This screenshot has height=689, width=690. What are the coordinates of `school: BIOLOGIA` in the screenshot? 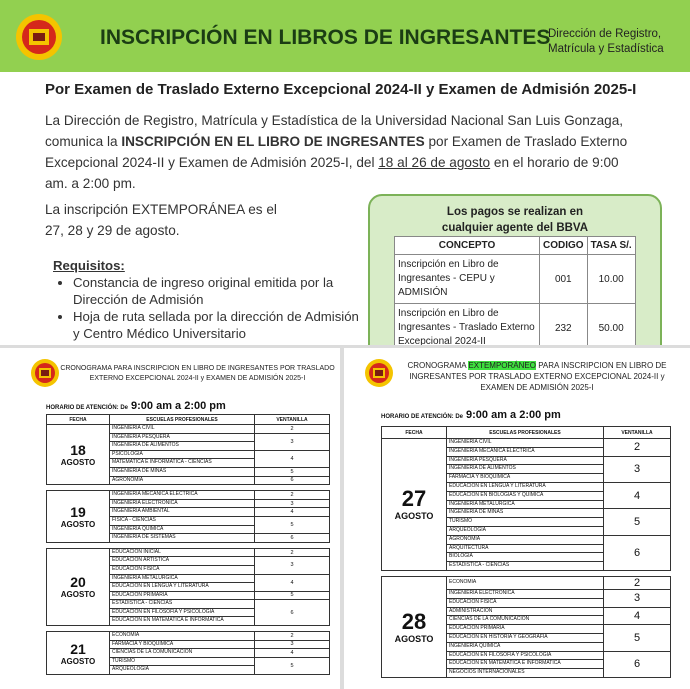 It's located at (525, 557).